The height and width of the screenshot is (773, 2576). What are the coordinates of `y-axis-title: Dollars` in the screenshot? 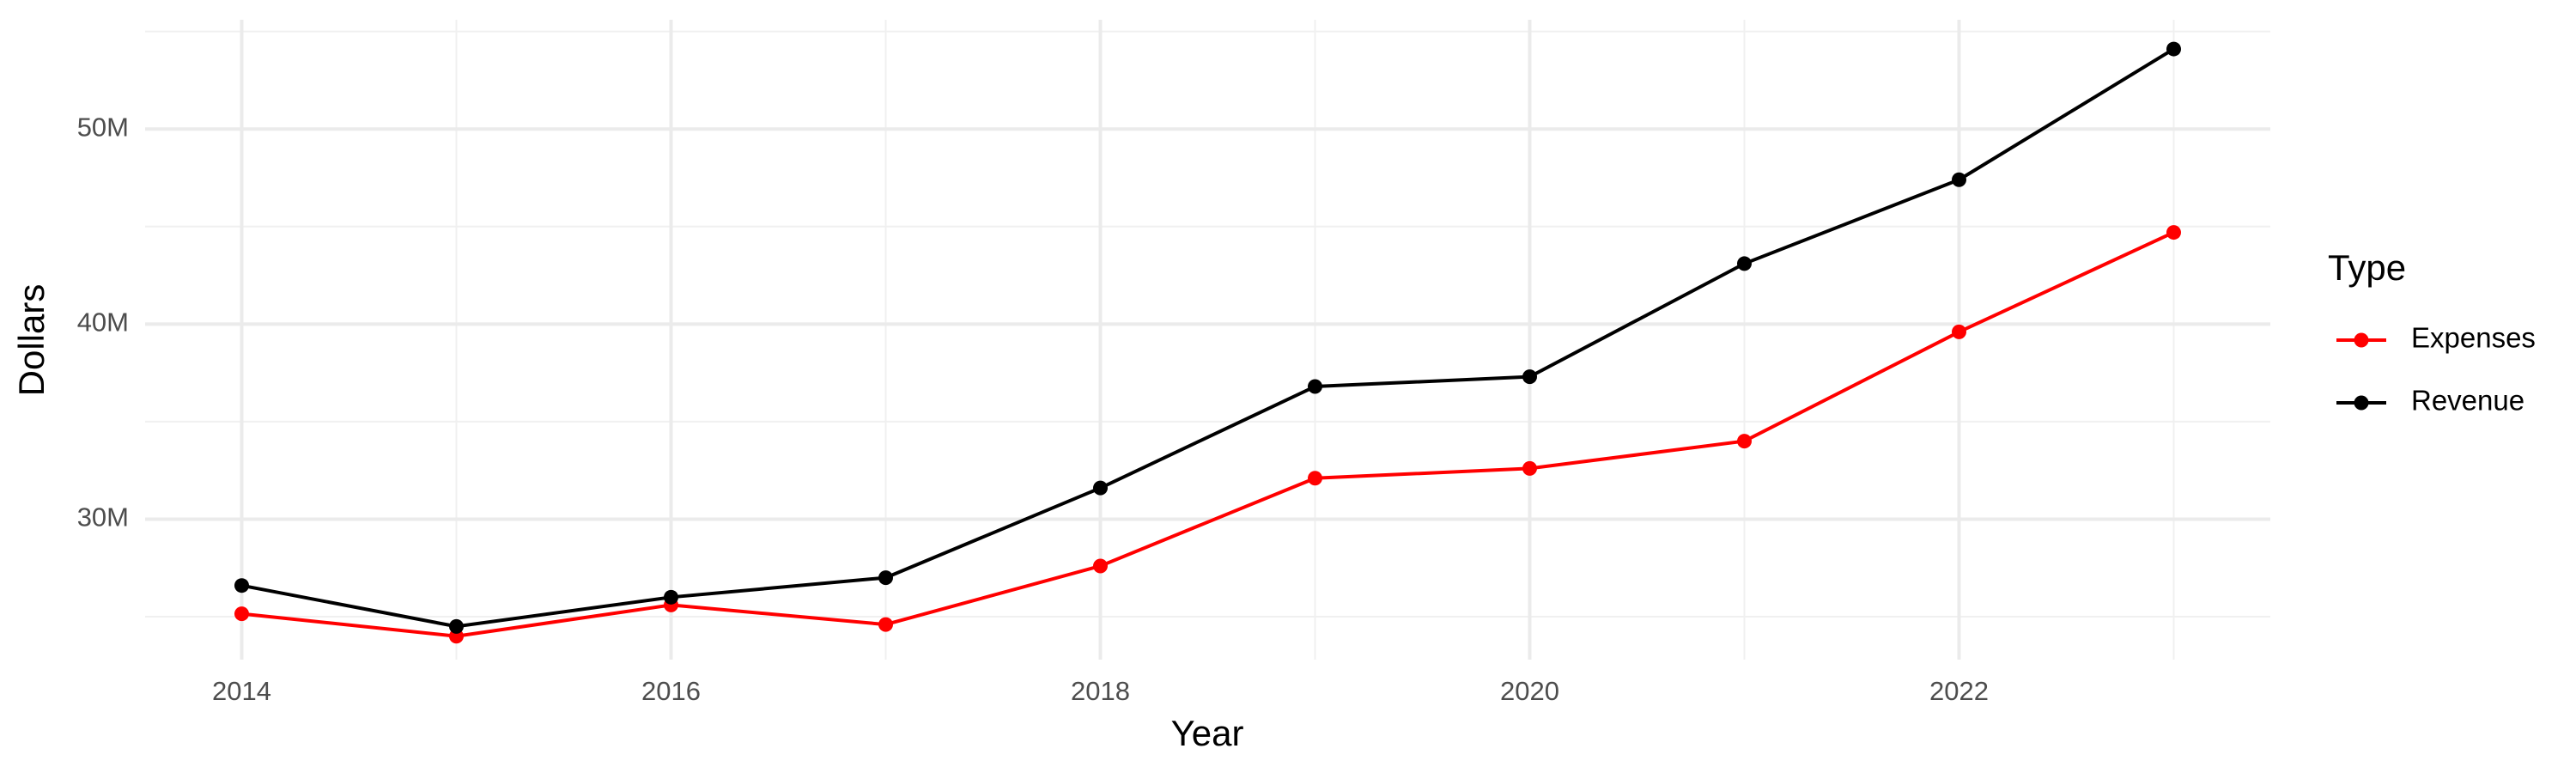 It's located at (32, 340).